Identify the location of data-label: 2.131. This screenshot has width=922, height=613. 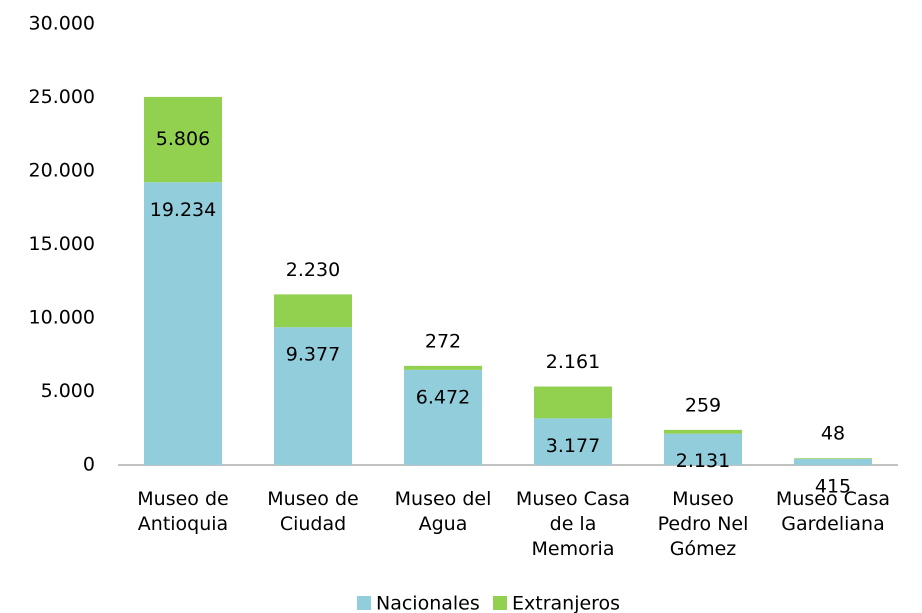
(703, 461).